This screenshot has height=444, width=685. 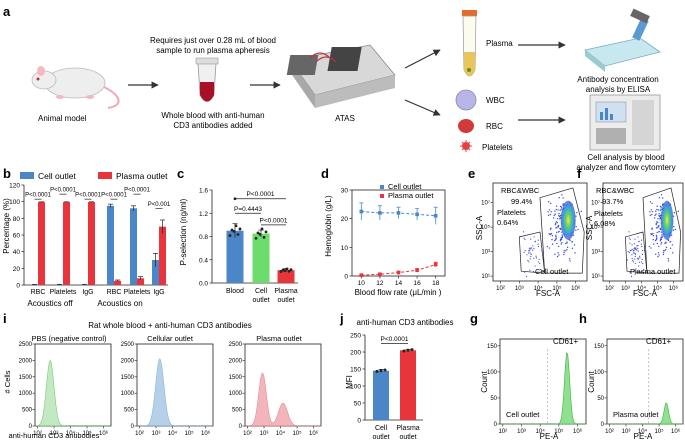 What do you see at coordinates (659, 431) in the screenshot?
I see `chart-h-xtick-label: 10⁵` at bounding box center [659, 431].